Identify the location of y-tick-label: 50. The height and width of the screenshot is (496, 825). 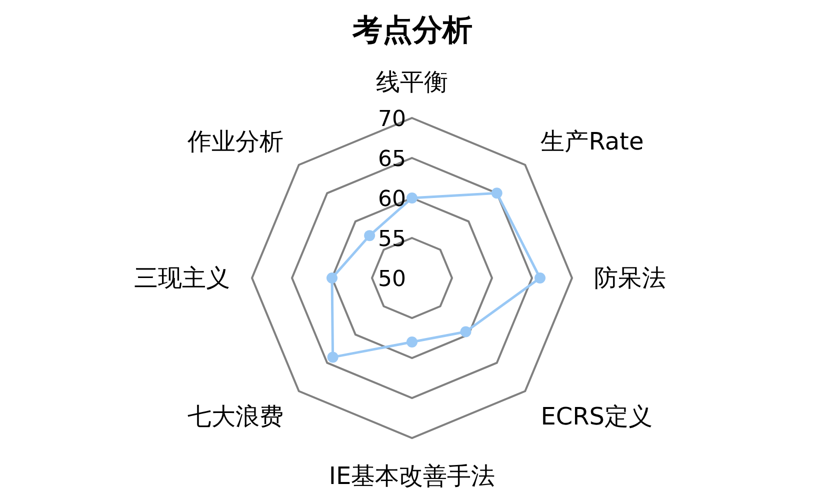
(392, 279).